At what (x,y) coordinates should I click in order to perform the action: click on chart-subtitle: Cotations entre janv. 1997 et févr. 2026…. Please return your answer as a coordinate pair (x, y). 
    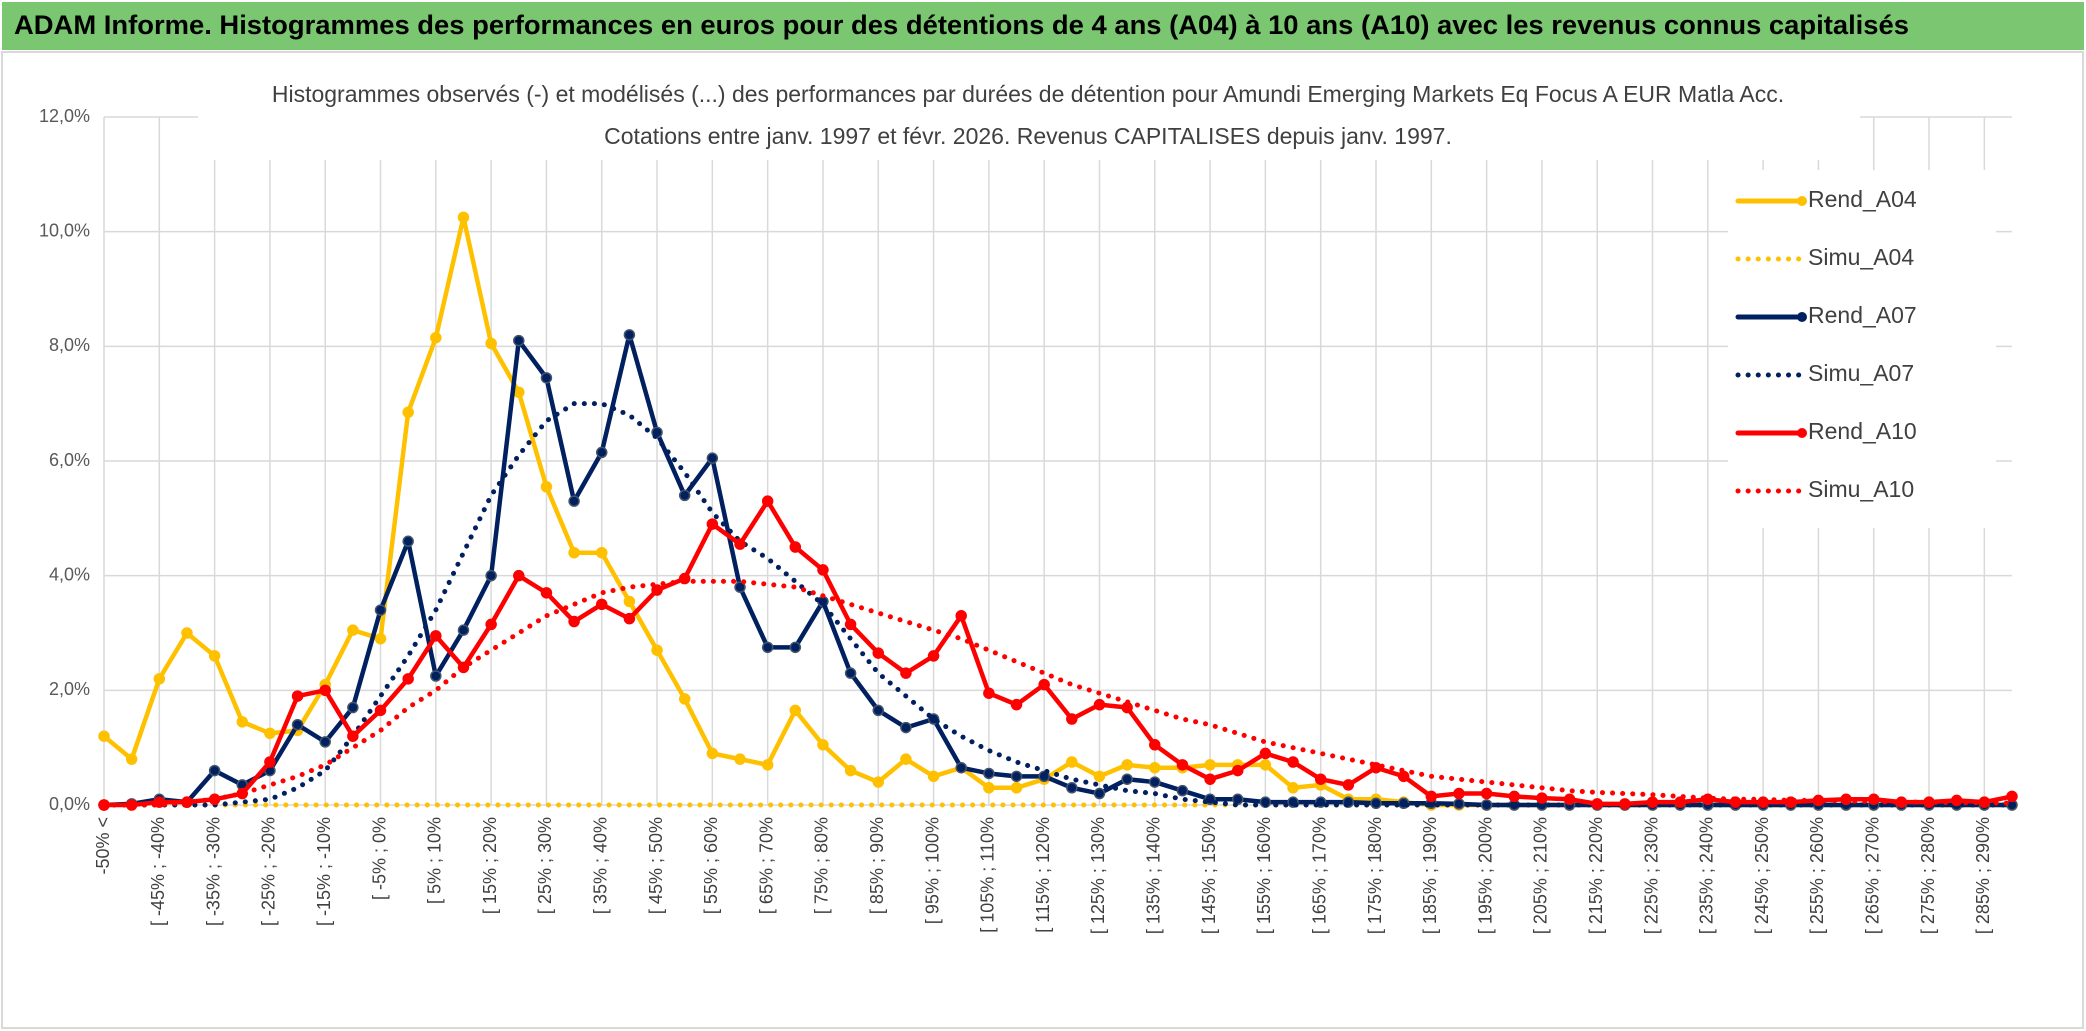
    Looking at the image, I should click on (1028, 136).